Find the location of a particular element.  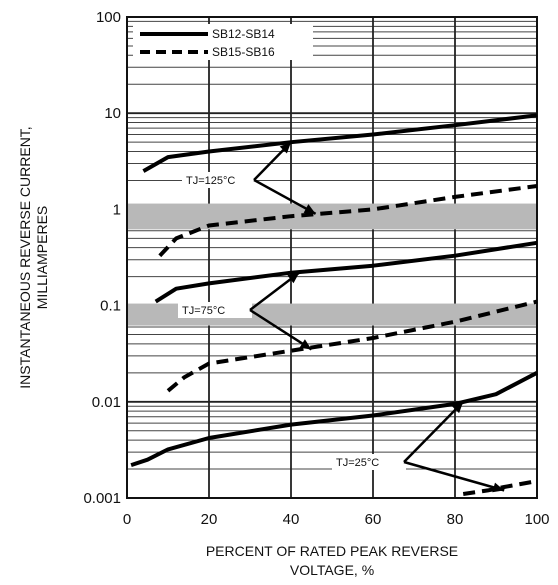

legend-label-0: SB12-SB14 is located at coordinates (243, 34).